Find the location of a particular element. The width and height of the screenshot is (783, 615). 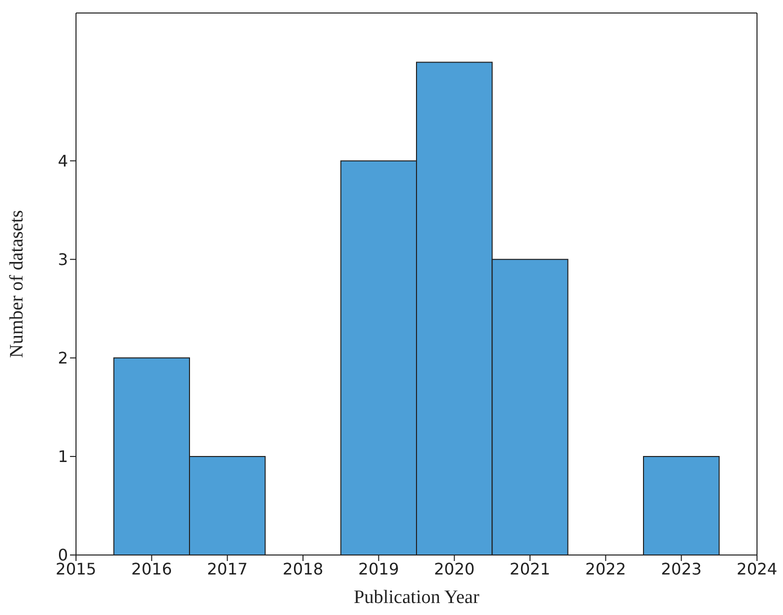

x-tick-label: 2024 is located at coordinates (757, 568).